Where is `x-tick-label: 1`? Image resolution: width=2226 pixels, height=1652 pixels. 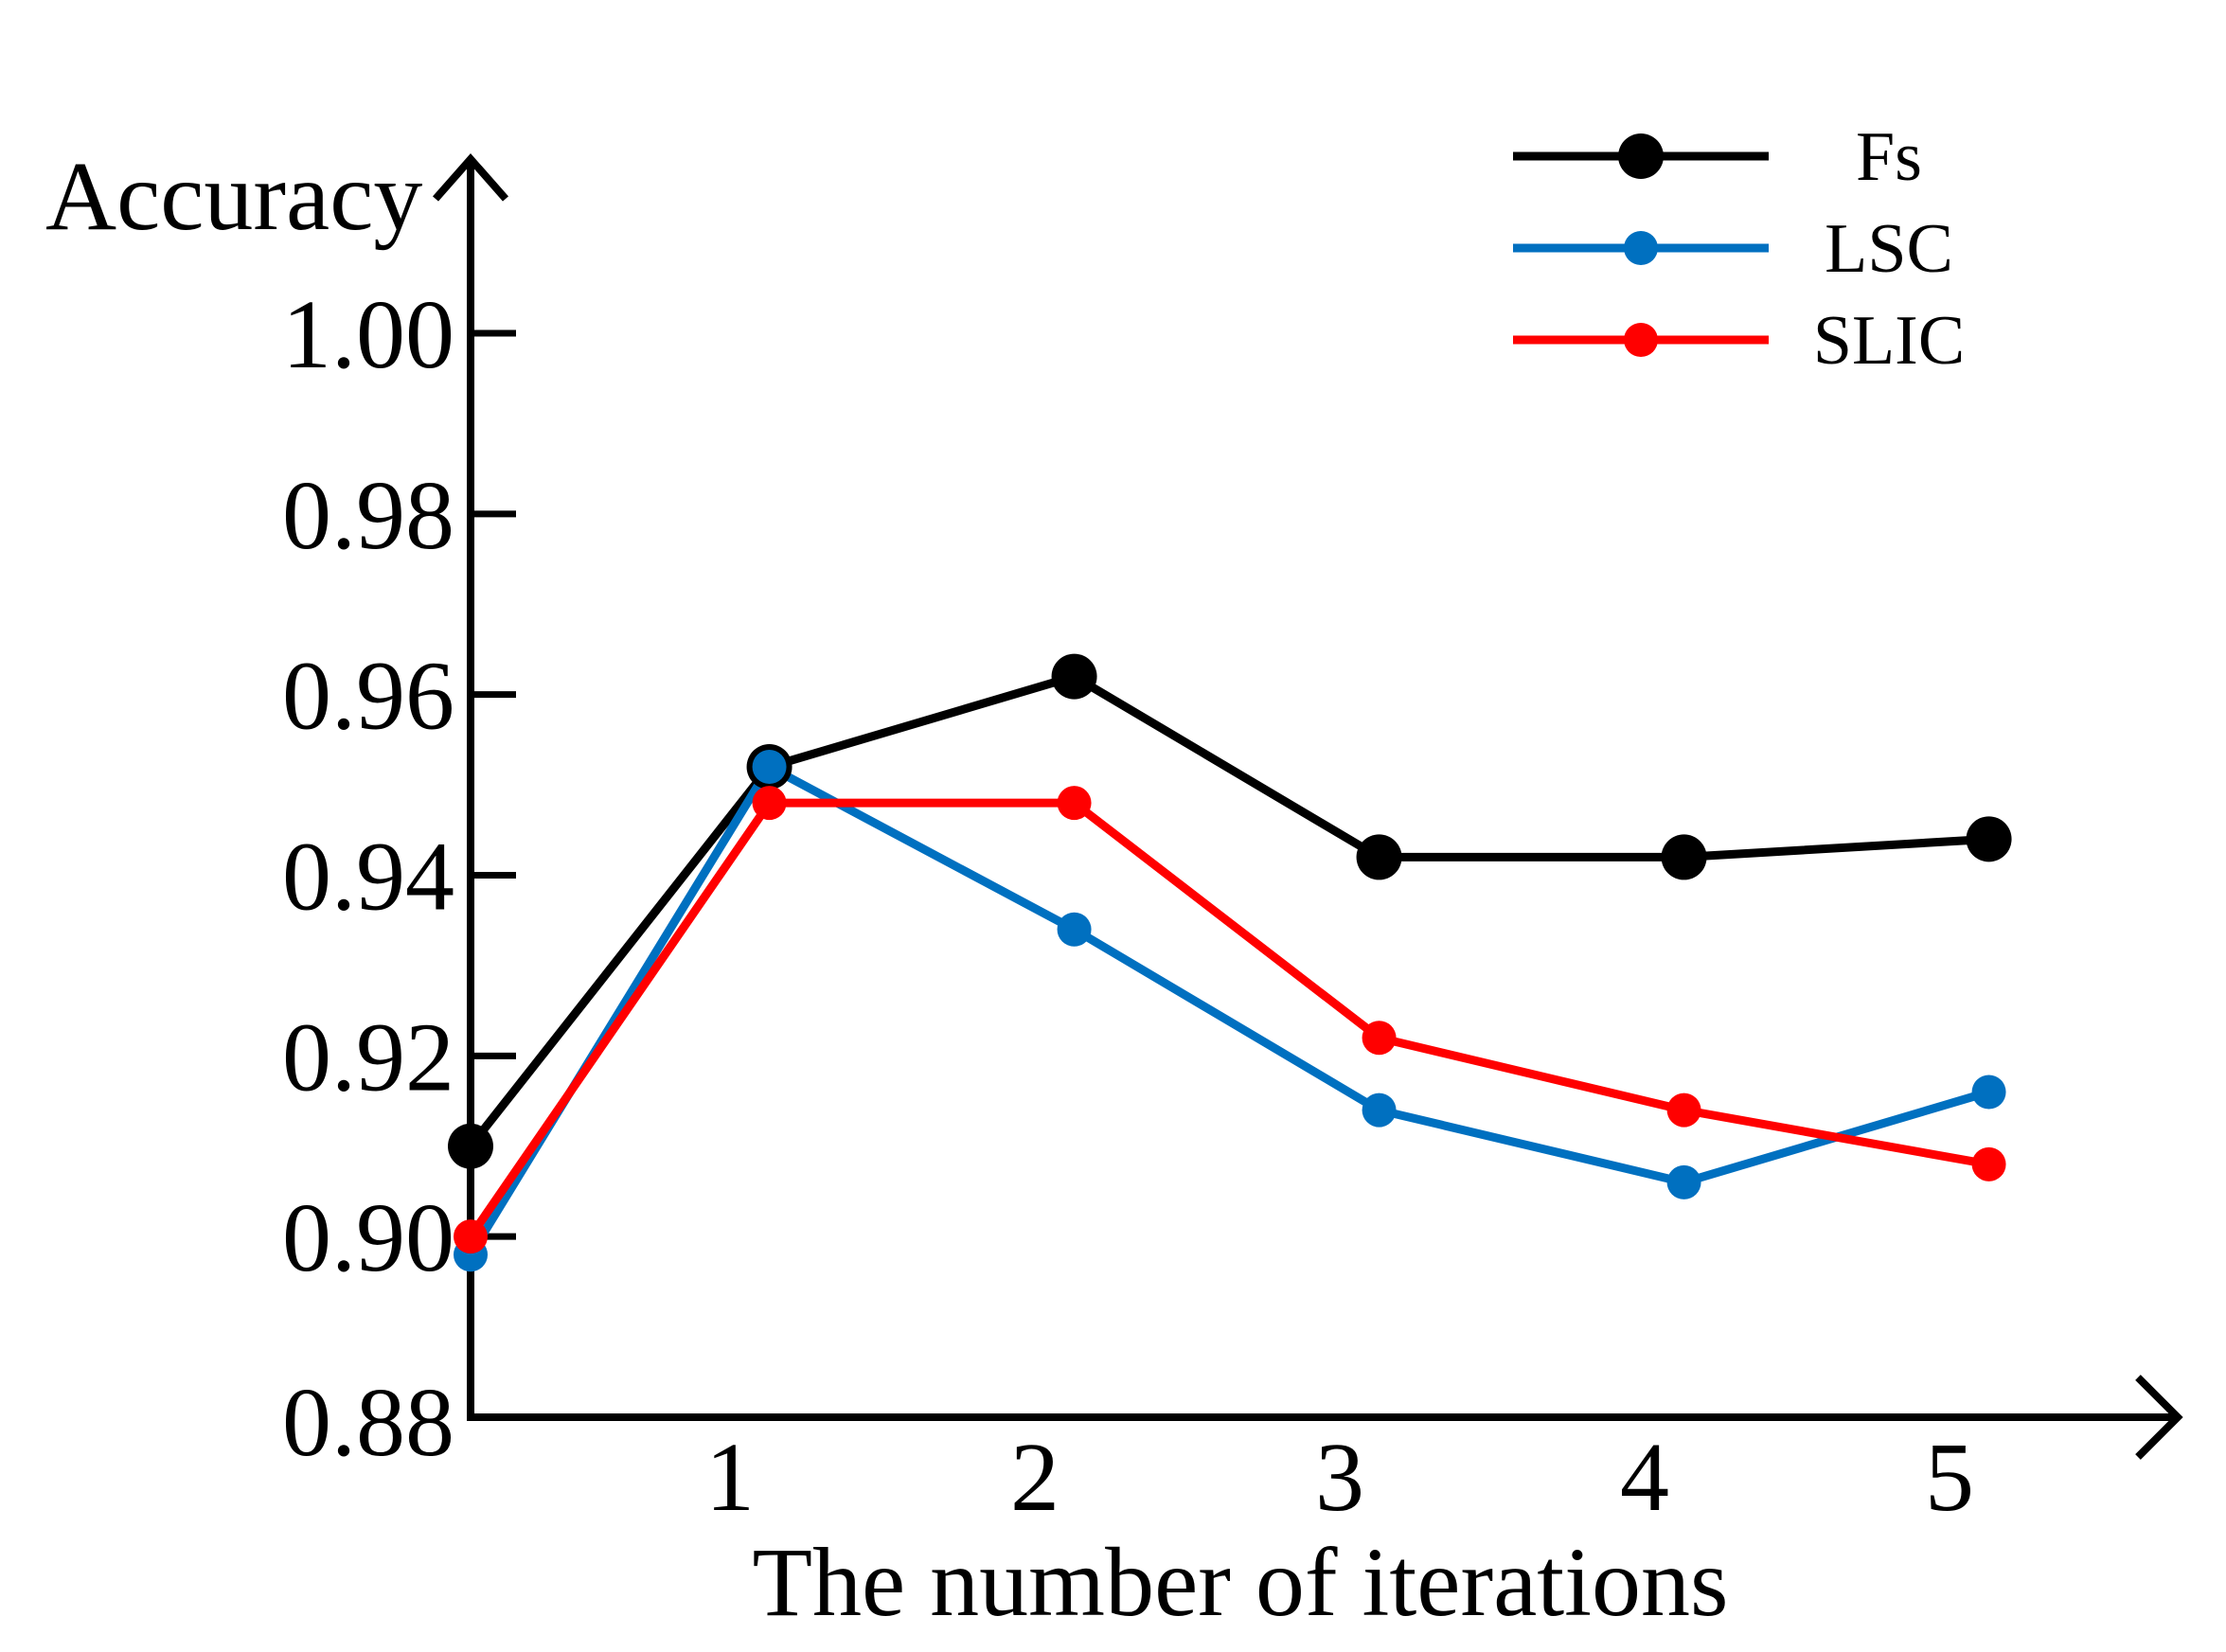 x-tick-label: 1 is located at coordinates (730, 1477).